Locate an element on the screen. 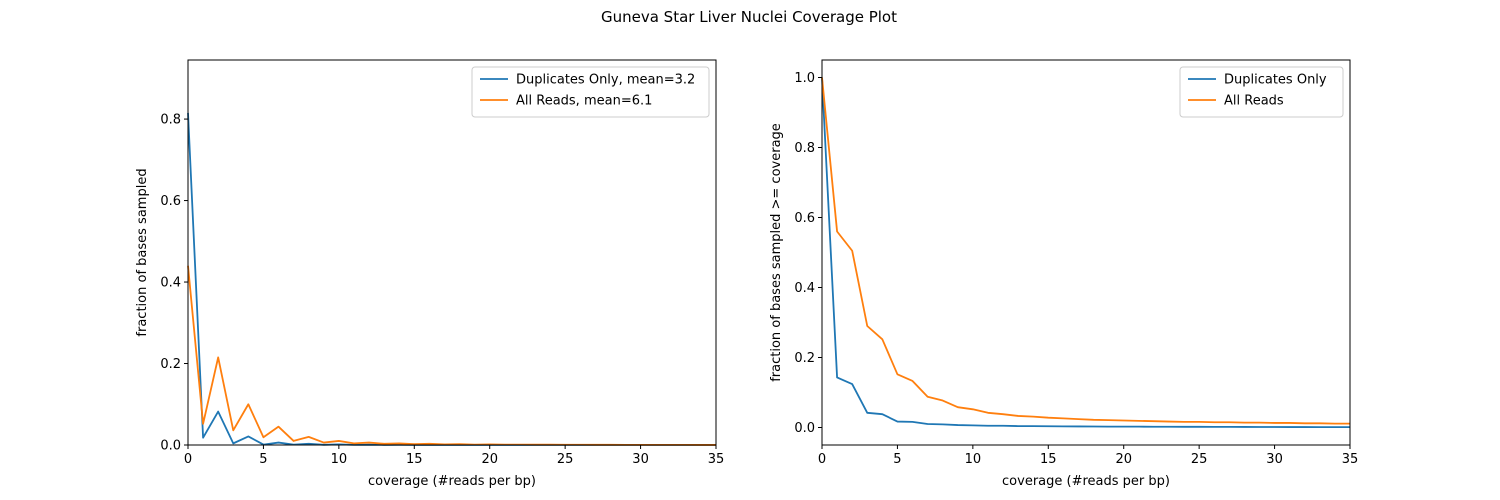  legend-entry-0: Duplicates Only is located at coordinates (1275, 80).